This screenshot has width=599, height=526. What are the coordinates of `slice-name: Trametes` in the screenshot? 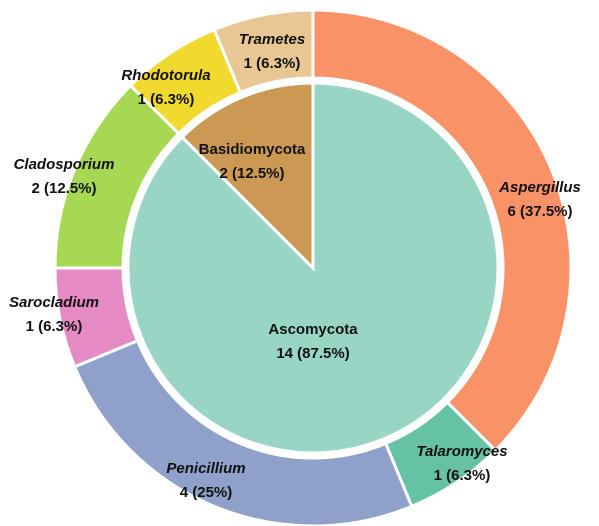 It's located at (272, 39).